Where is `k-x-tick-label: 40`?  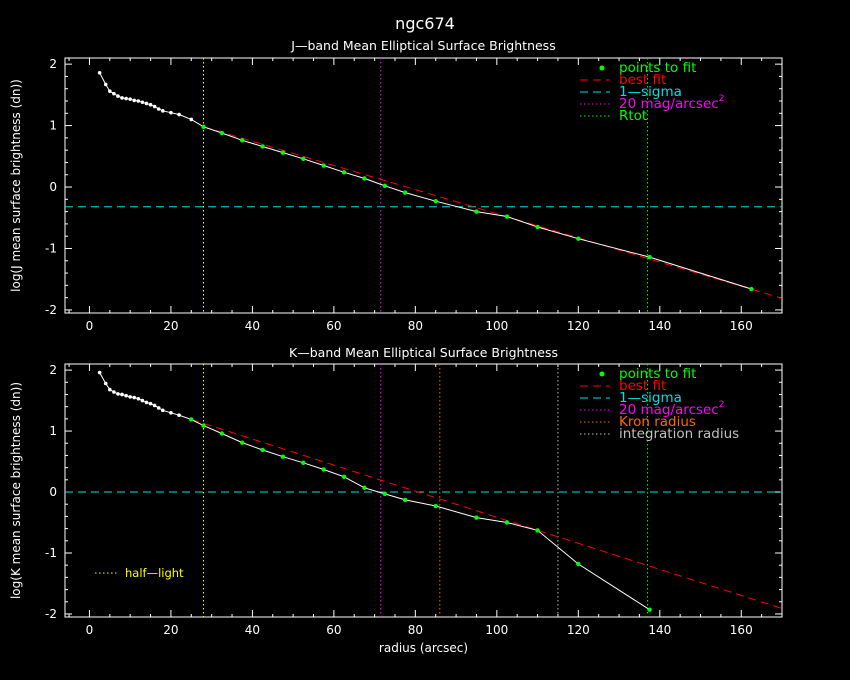 k-x-tick-label: 40 is located at coordinates (252, 630).